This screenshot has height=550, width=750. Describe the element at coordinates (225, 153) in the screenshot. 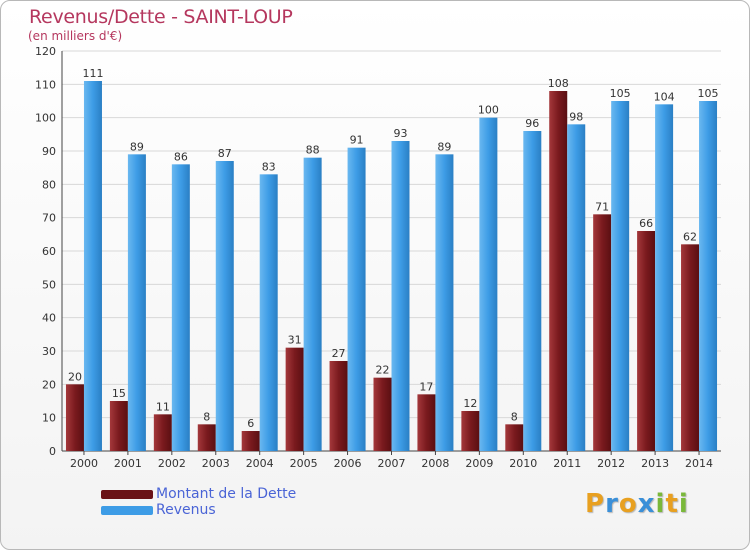

I see `data-label-revenus: 87` at that location.